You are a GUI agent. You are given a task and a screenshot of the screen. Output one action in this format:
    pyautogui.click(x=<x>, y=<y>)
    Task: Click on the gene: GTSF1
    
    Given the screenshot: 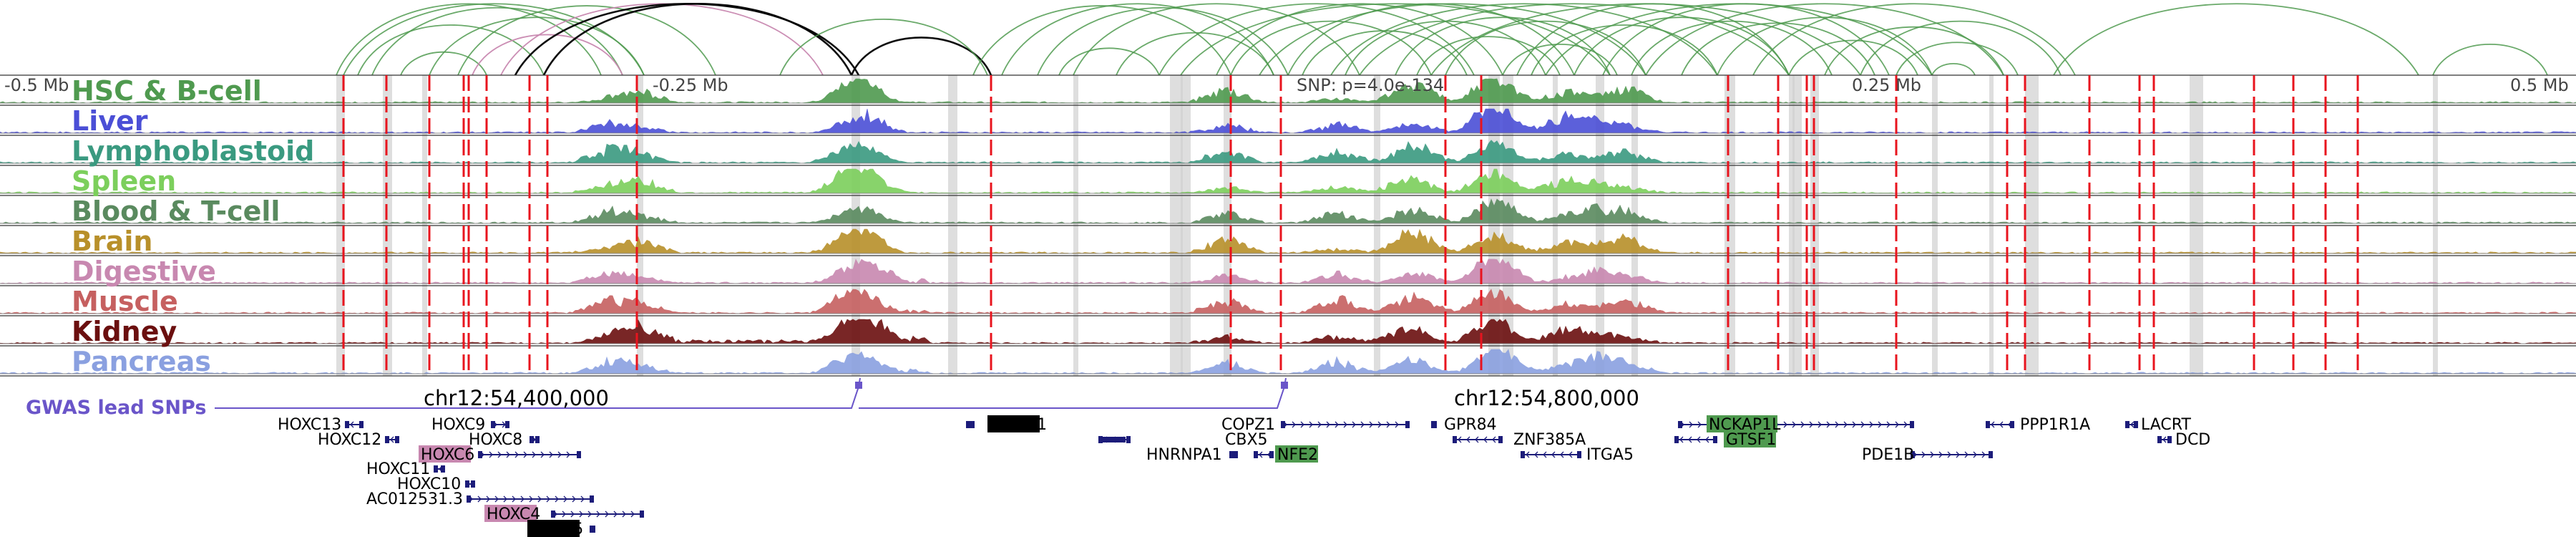 What is the action you would take?
    pyautogui.click(x=1725, y=439)
    